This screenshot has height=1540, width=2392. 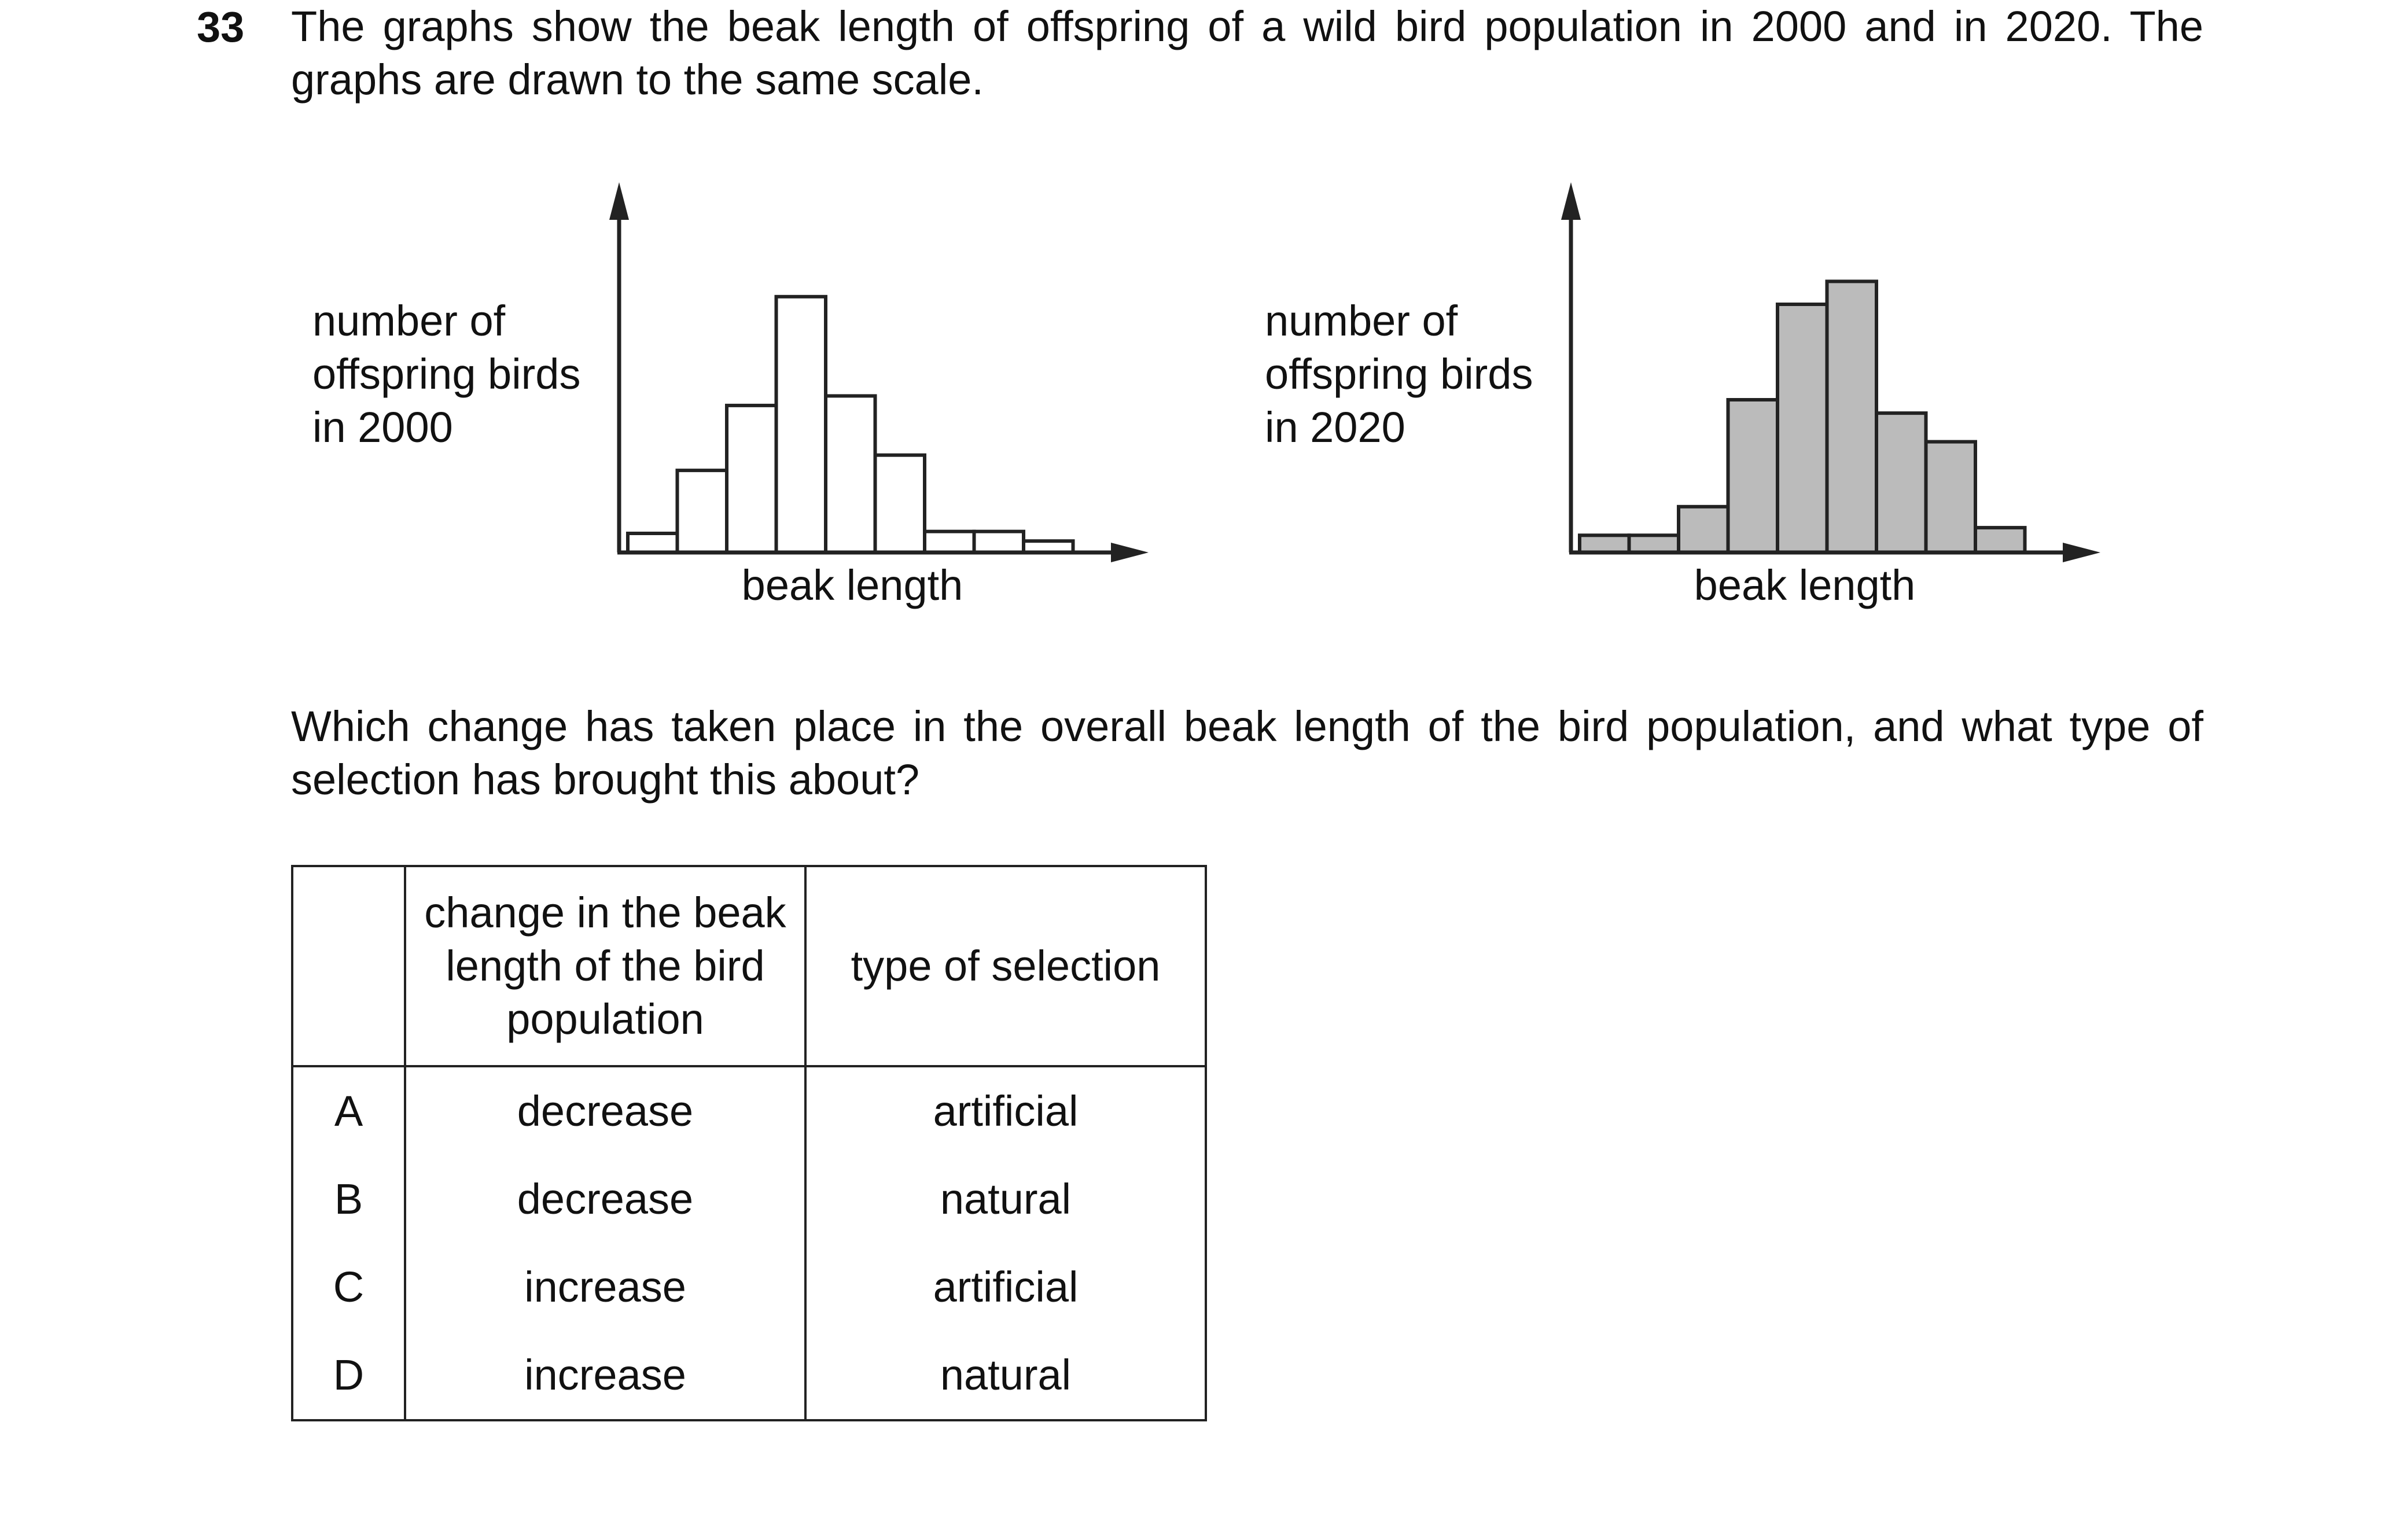 I want to click on header-letter-cell, so click(x=348, y=966).